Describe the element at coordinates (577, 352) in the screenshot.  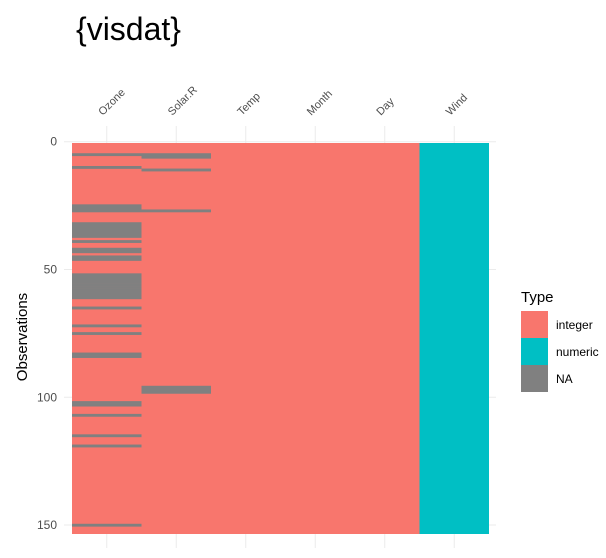
I see `legend-label: numeric` at that location.